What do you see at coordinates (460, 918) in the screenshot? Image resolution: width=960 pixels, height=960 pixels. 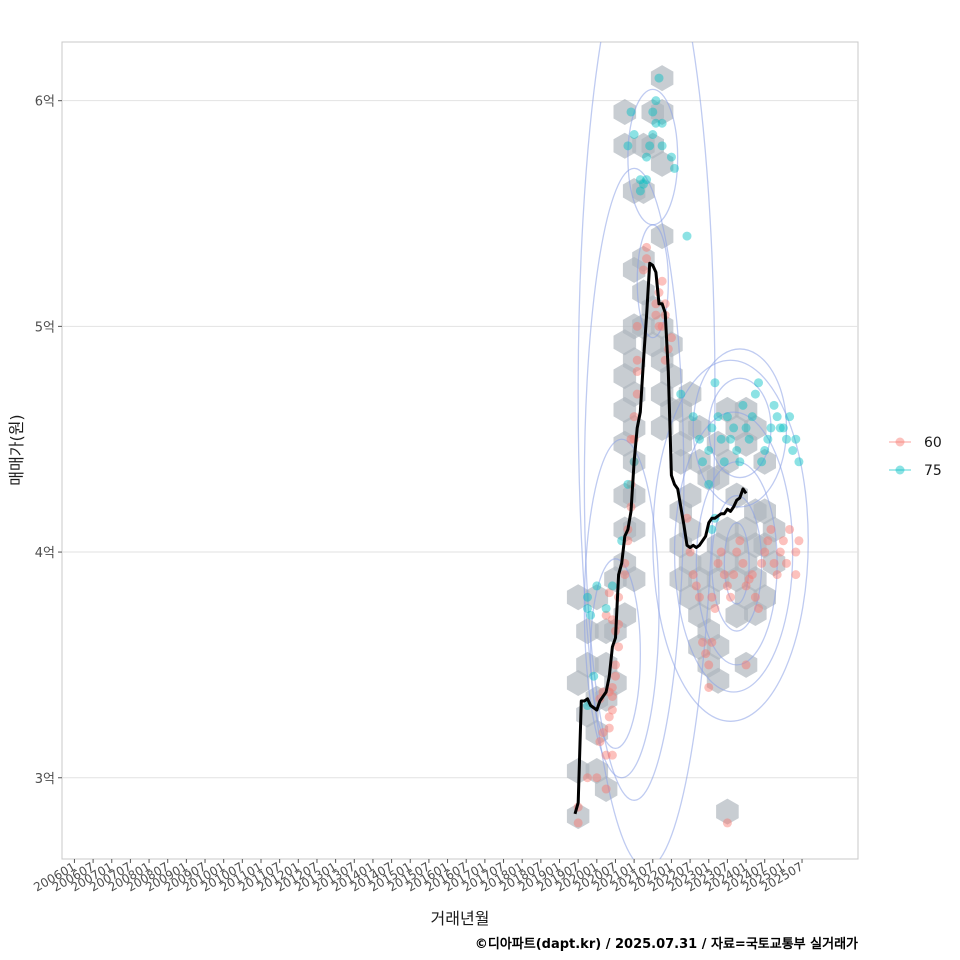 I see `x-axis-title: 거래년월` at bounding box center [460, 918].